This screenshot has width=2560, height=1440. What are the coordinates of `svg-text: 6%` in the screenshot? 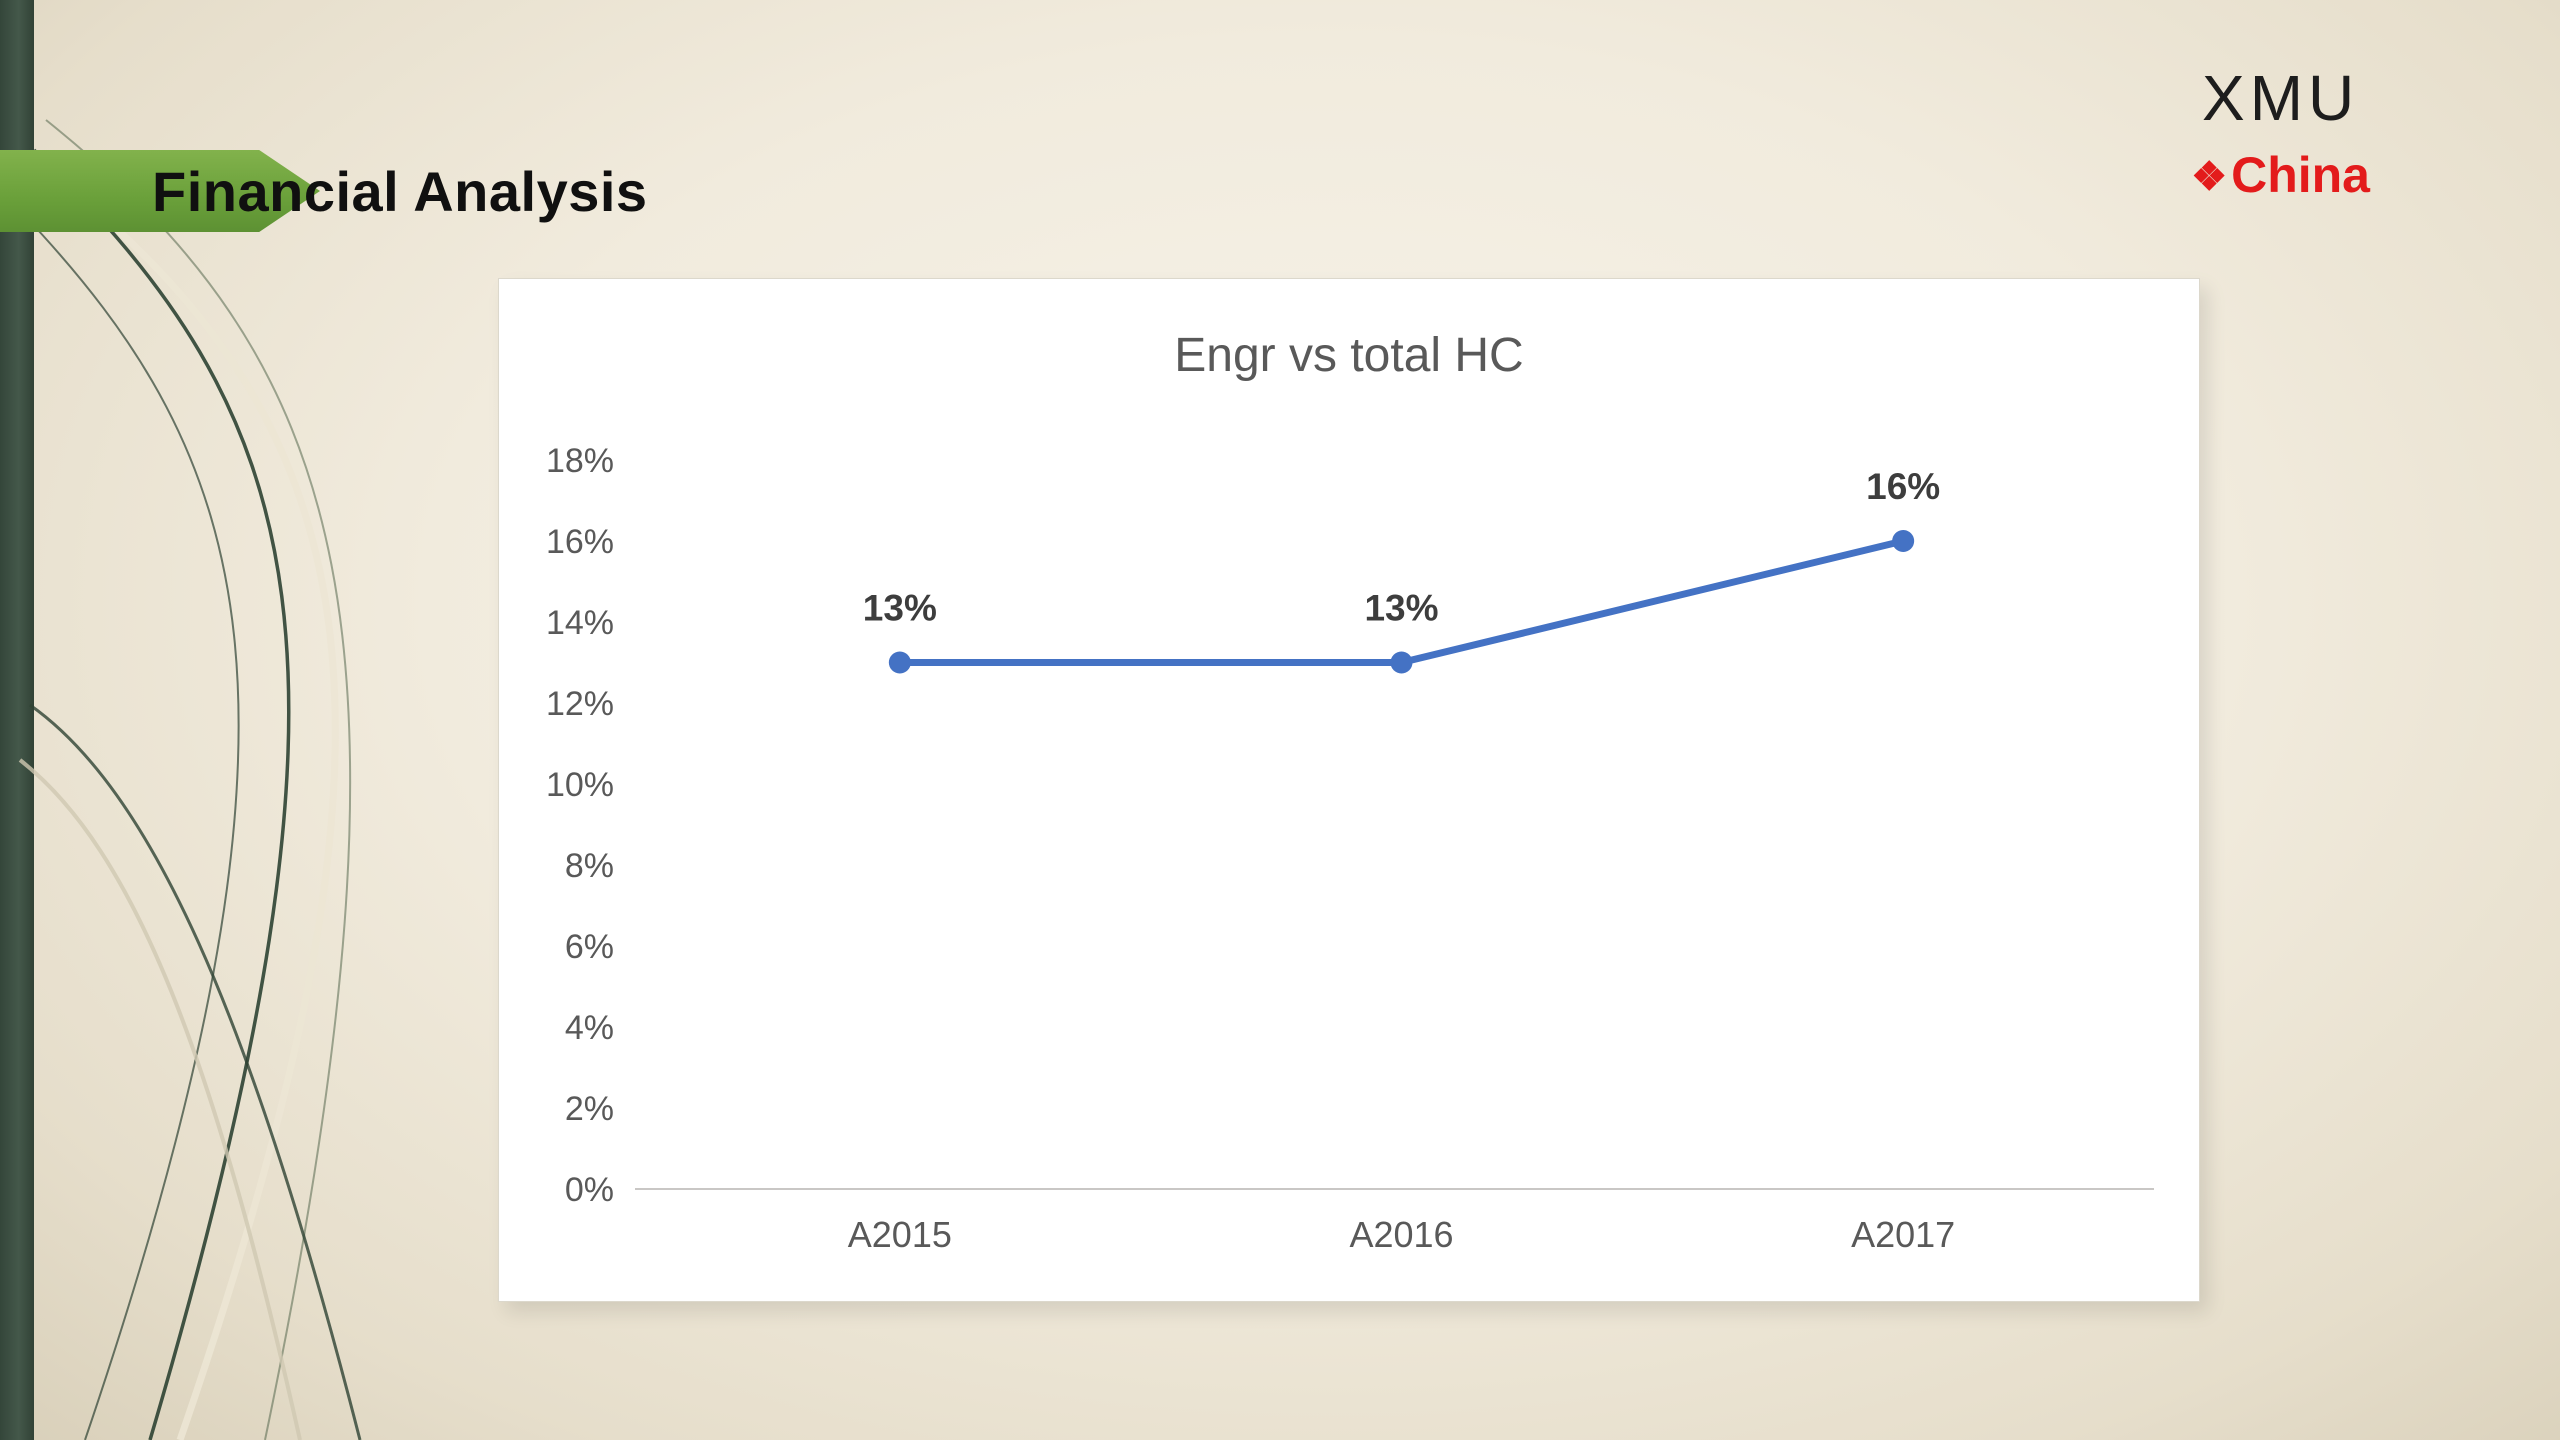 It's located at (589, 947).